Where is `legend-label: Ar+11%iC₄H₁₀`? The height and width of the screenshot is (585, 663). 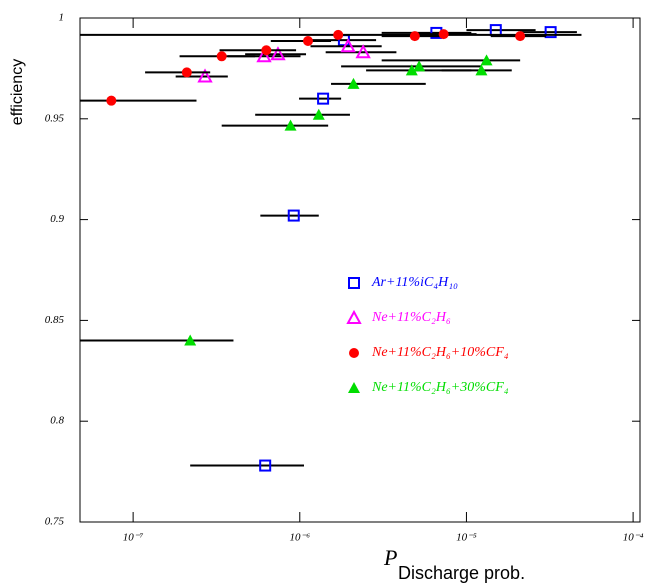 legend-label: Ar+11%iC₄H₁₀ is located at coordinates (414, 282).